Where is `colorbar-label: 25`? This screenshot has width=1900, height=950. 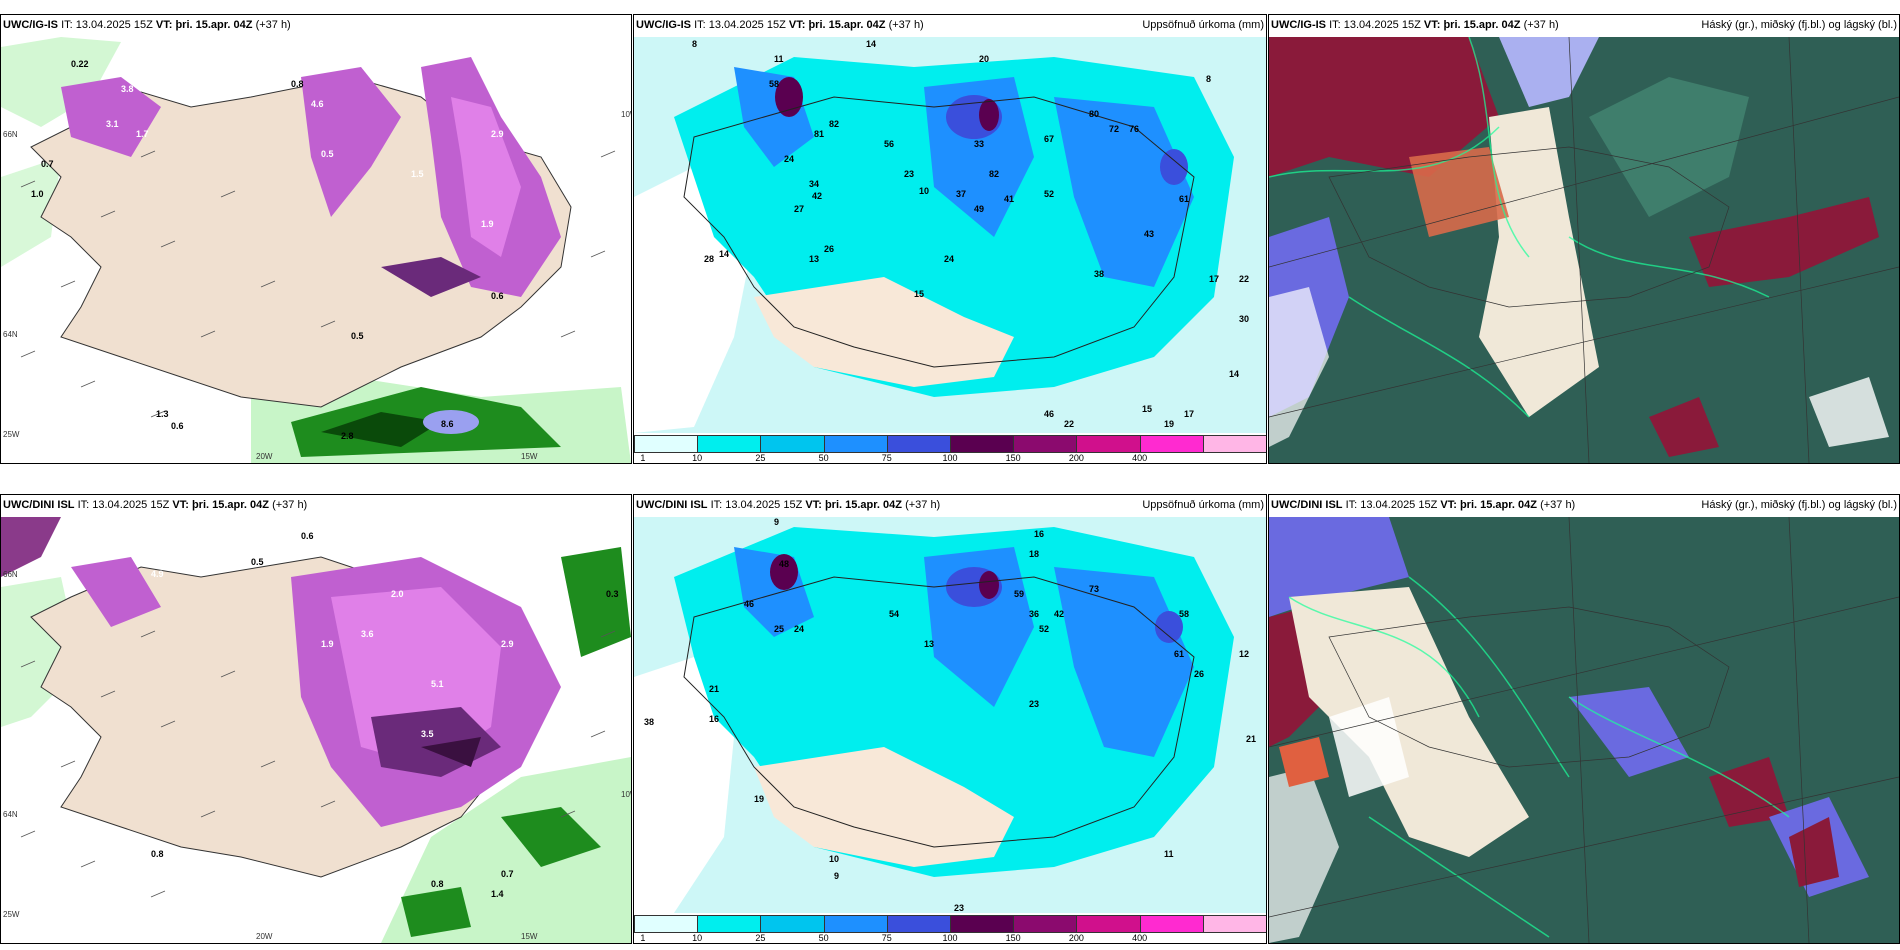
colorbar-label: 25 is located at coordinates (760, 938).